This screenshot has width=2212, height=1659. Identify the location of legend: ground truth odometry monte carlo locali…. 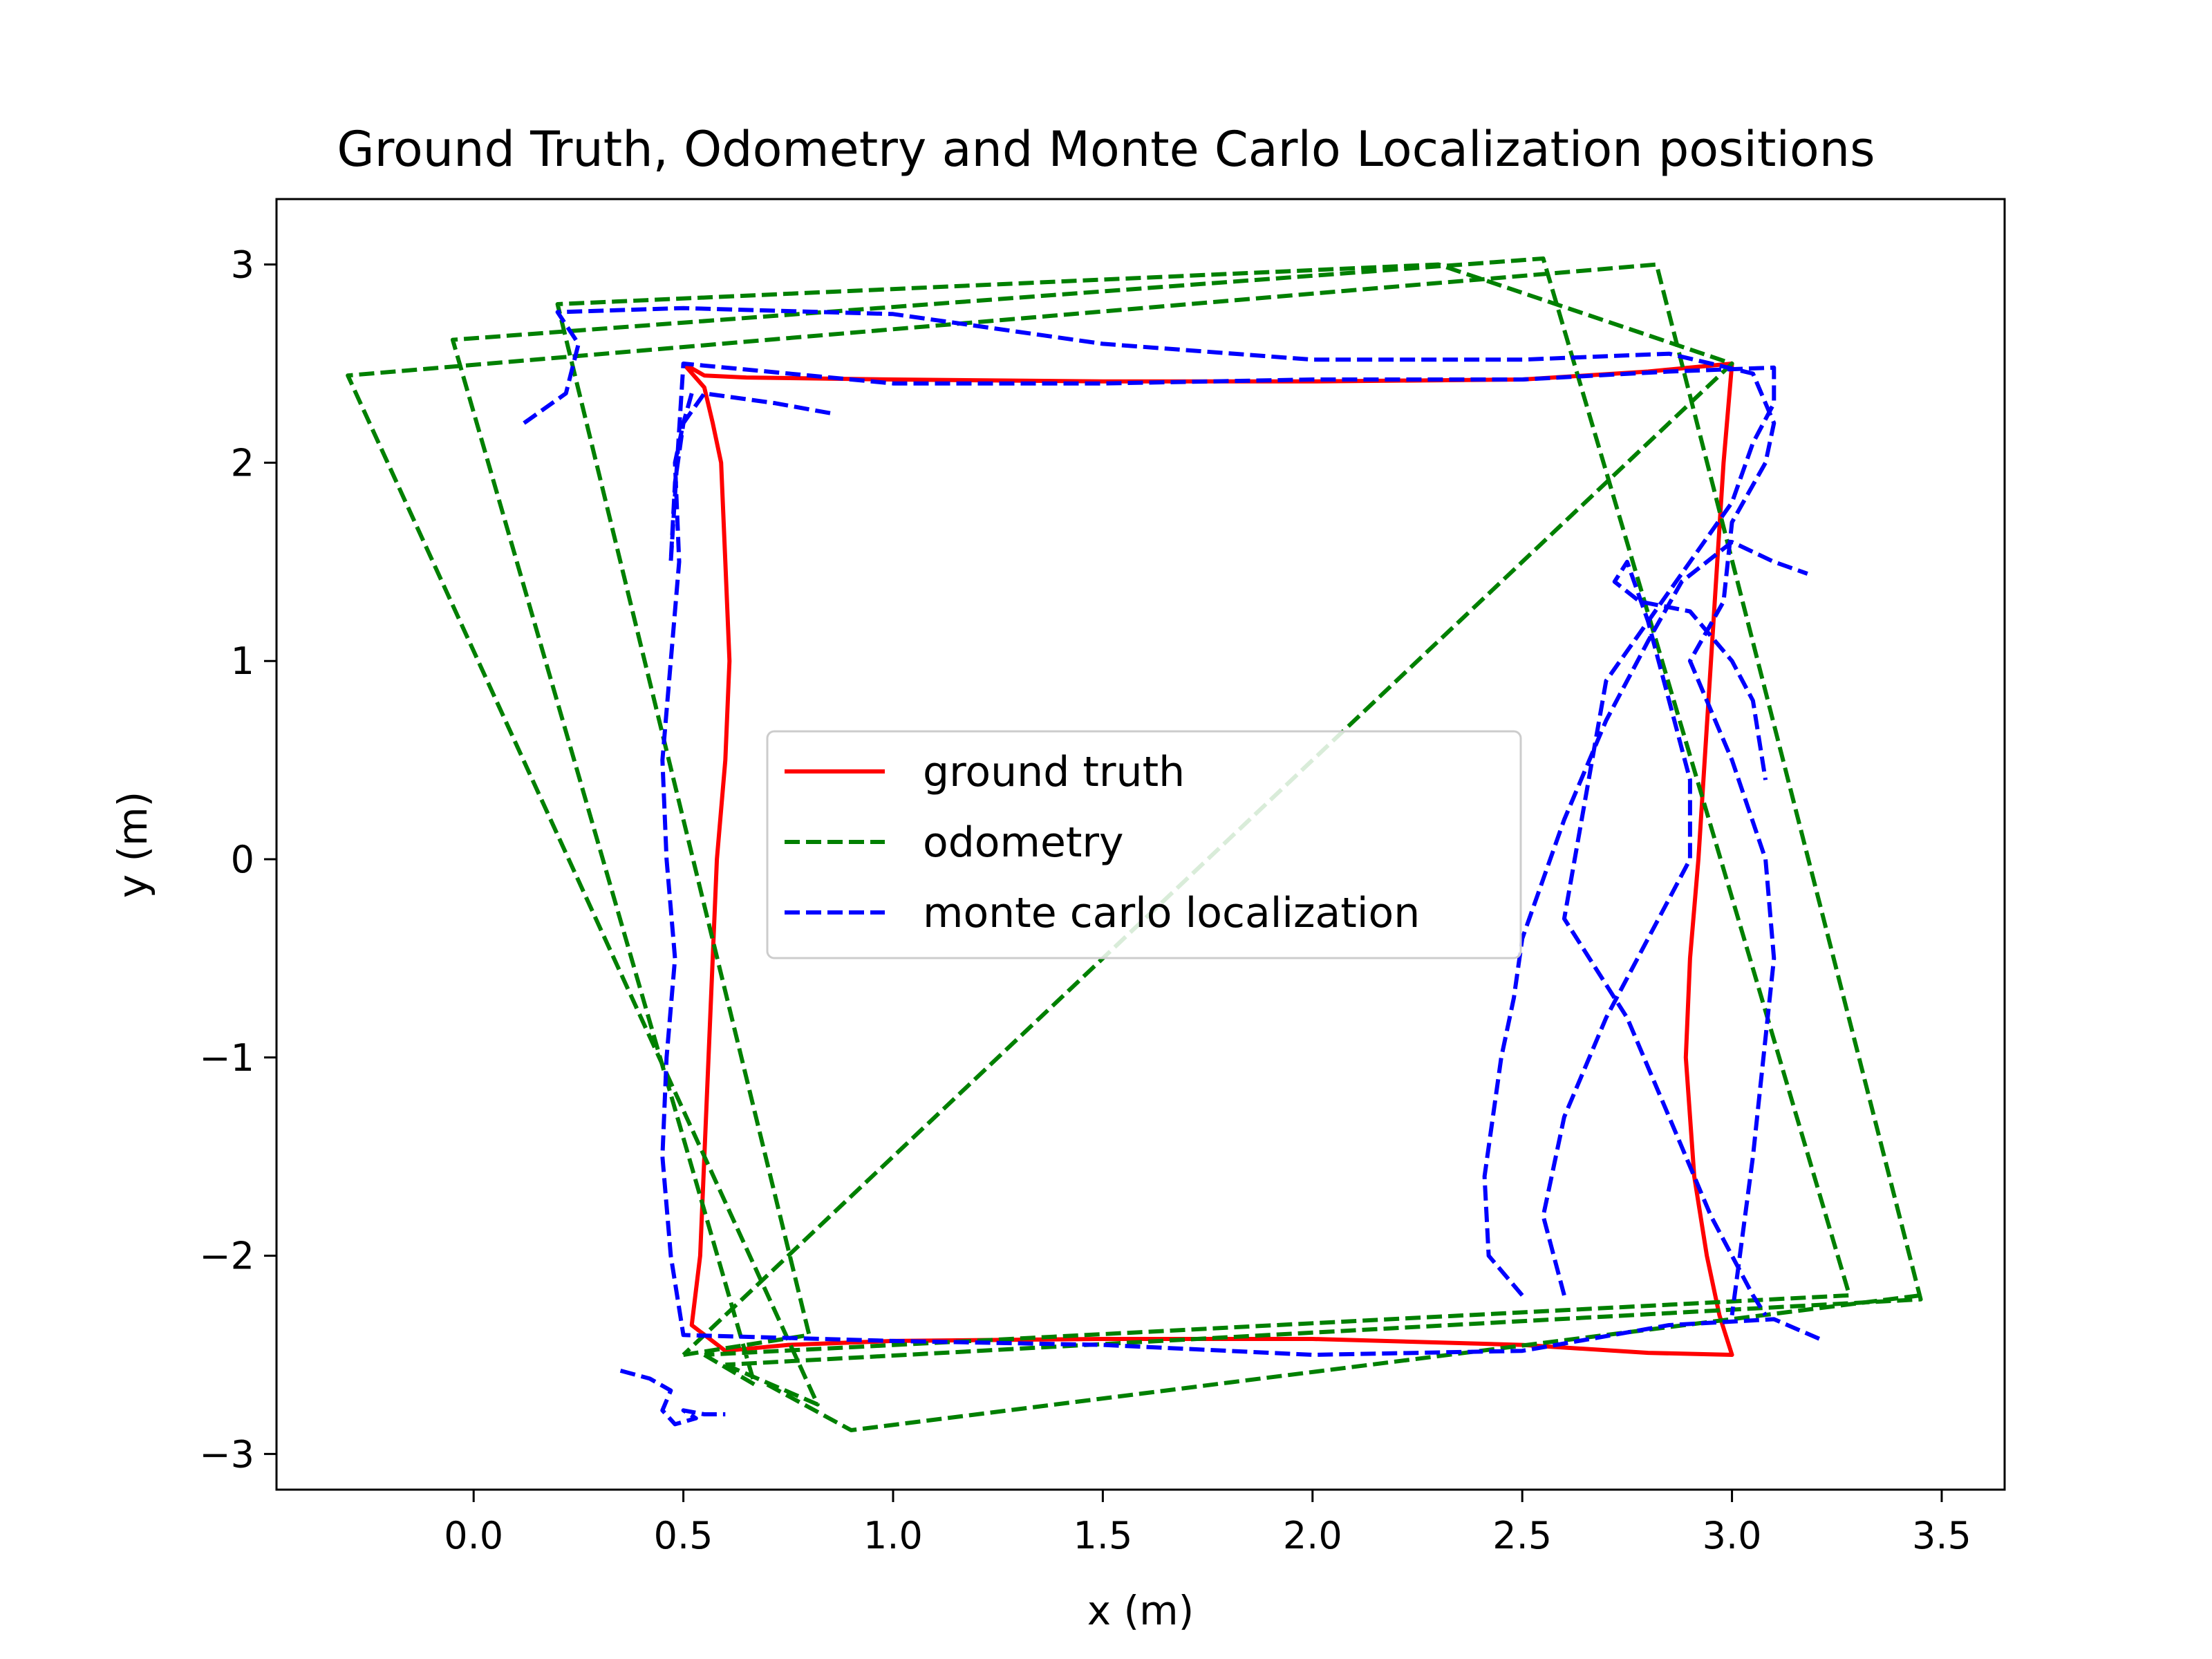
(1144, 845).